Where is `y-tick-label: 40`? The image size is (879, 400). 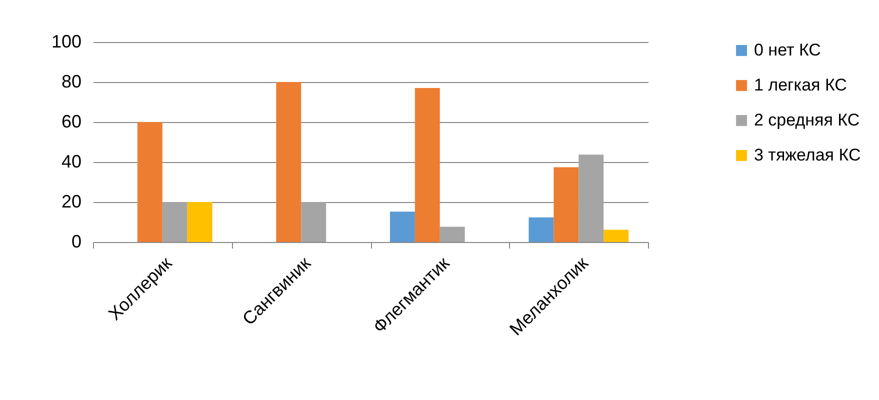
y-tick-label: 40 is located at coordinates (71, 162).